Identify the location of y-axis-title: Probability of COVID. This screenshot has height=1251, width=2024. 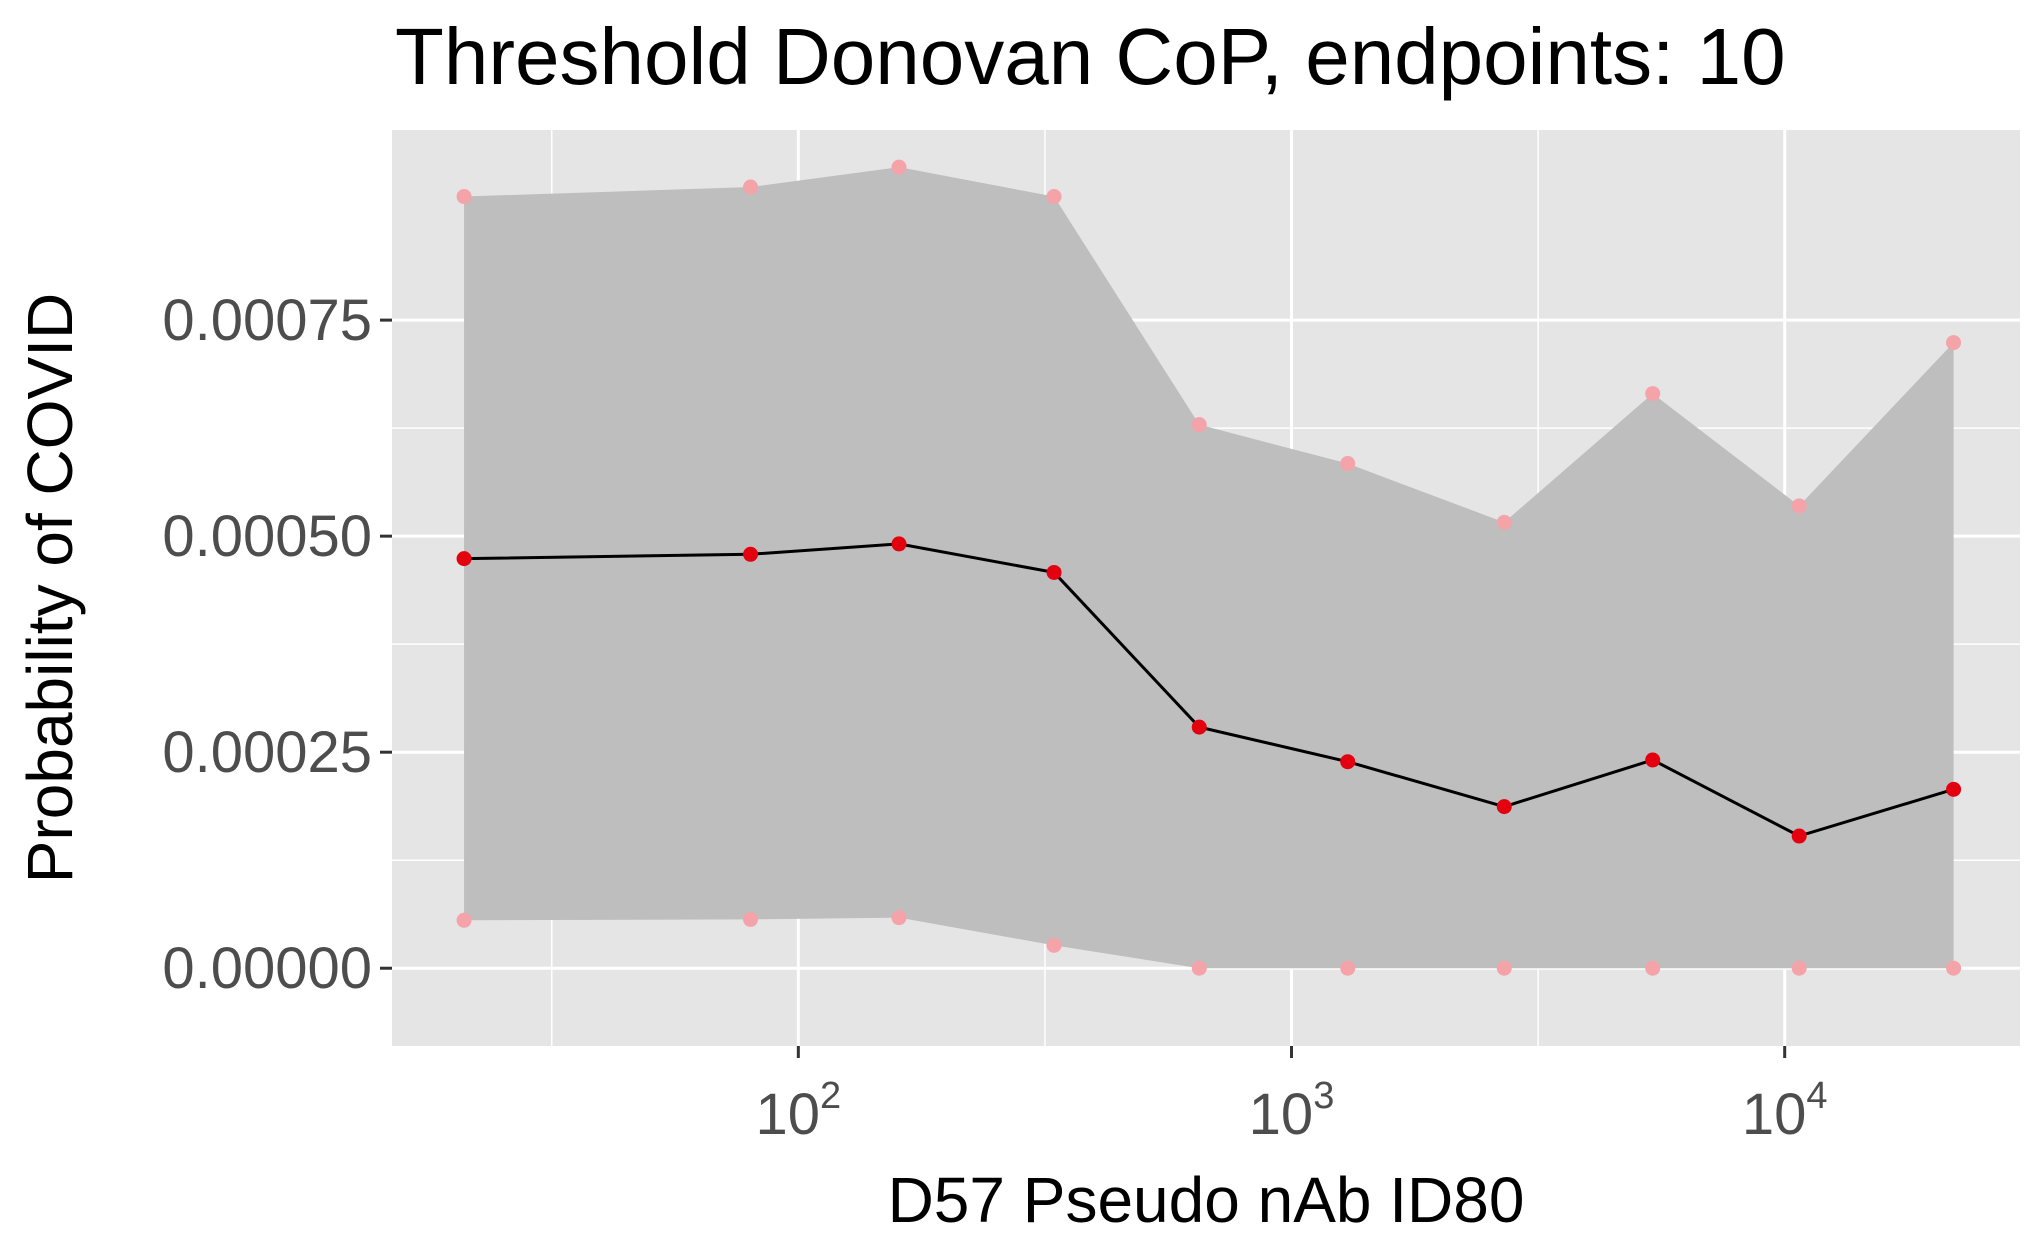
(50, 588).